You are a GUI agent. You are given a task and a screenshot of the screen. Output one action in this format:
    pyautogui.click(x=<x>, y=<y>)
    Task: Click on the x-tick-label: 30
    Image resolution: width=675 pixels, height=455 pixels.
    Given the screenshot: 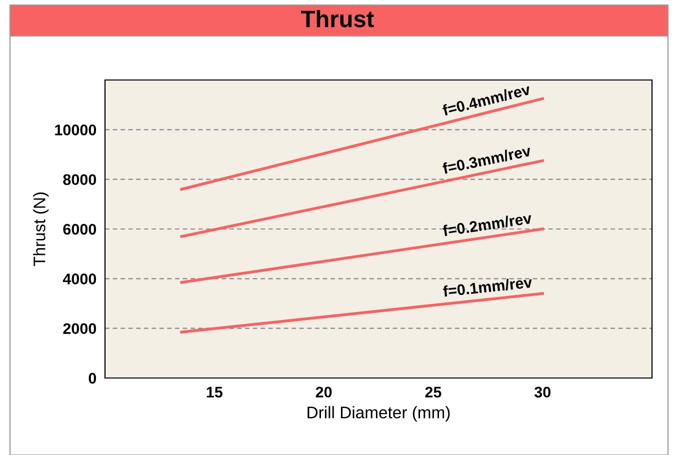 What is the action you would take?
    pyautogui.click(x=542, y=392)
    